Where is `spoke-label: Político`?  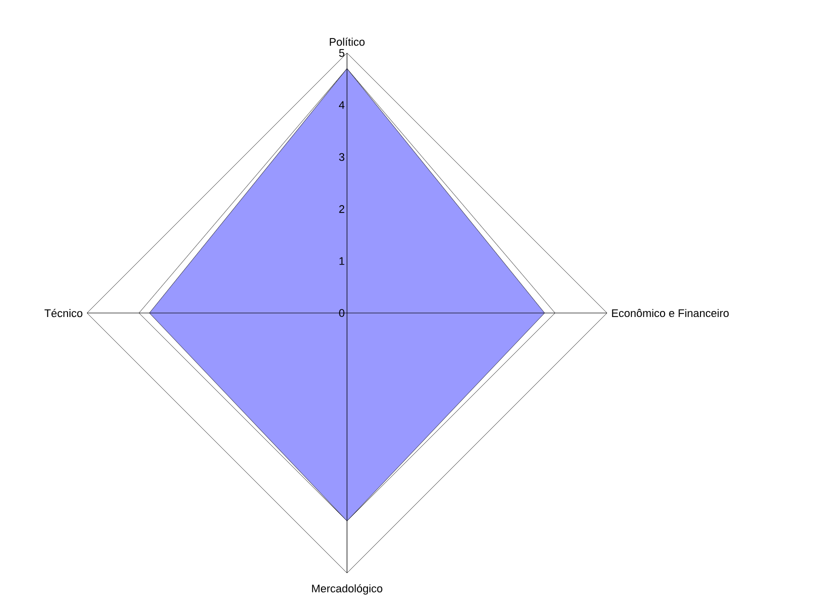
spoke-label: Político is located at coordinates (347, 42).